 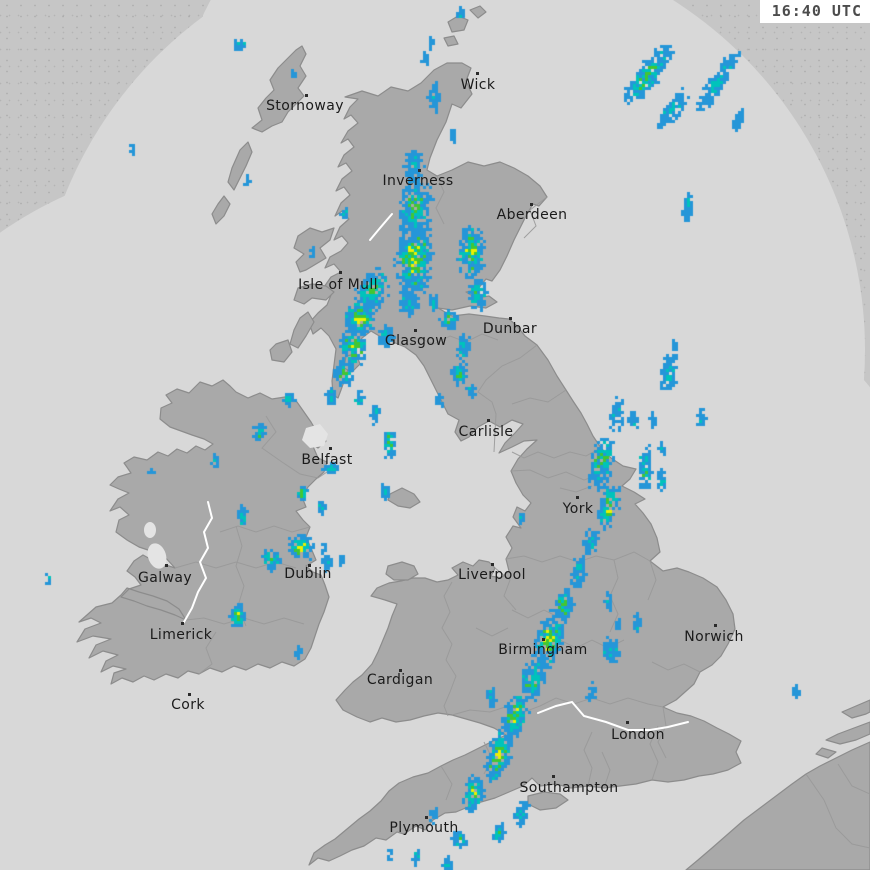 I want to click on city-marker-york, so click(x=577, y=497).